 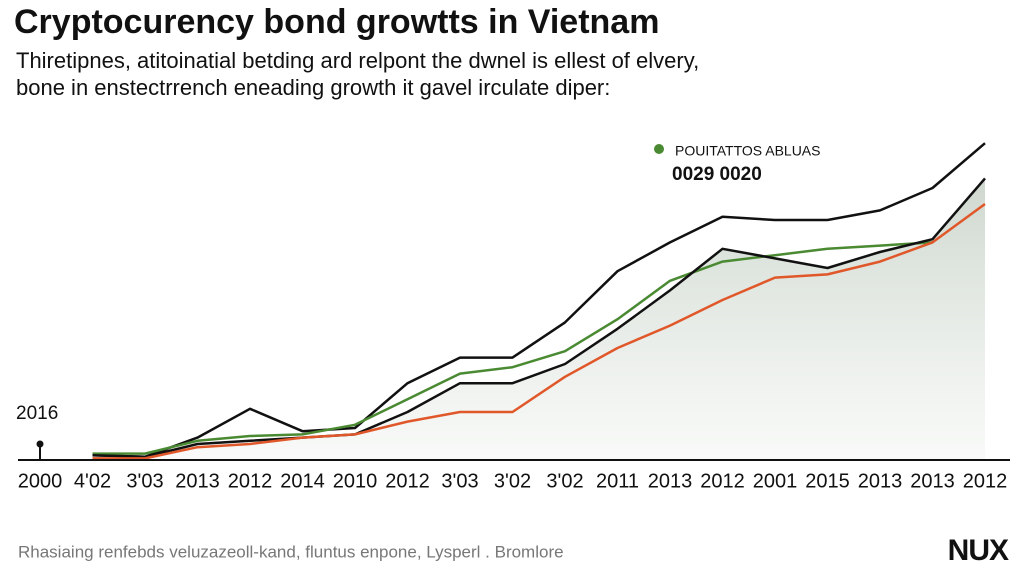 I want to click on x-tick-label: 2015, so click(x=827, y=481).